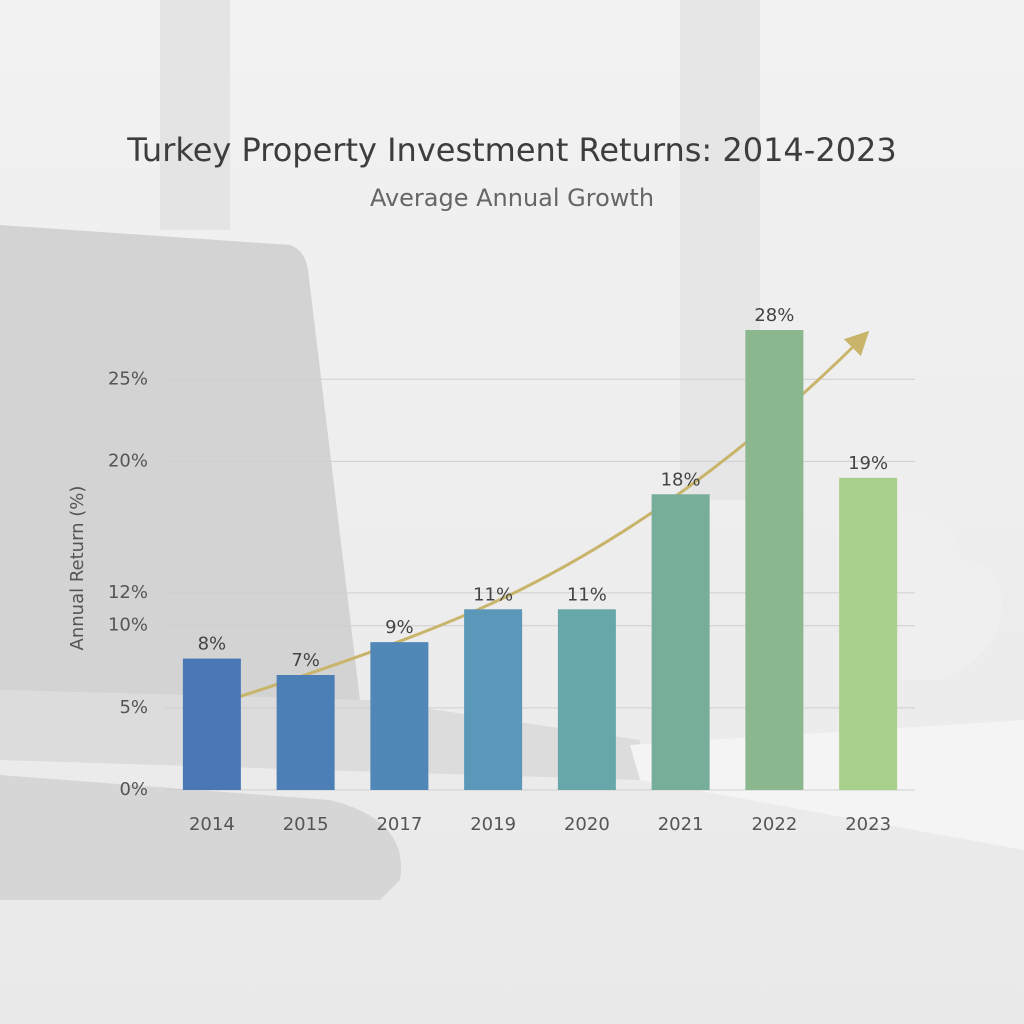 Image resolution: width=1024 pixels, height=1024 pixels. What do you see at coordinates (587, 824) in the screenshot?
I see `x-tick-label: 2020` at bounding box center [587, 824].